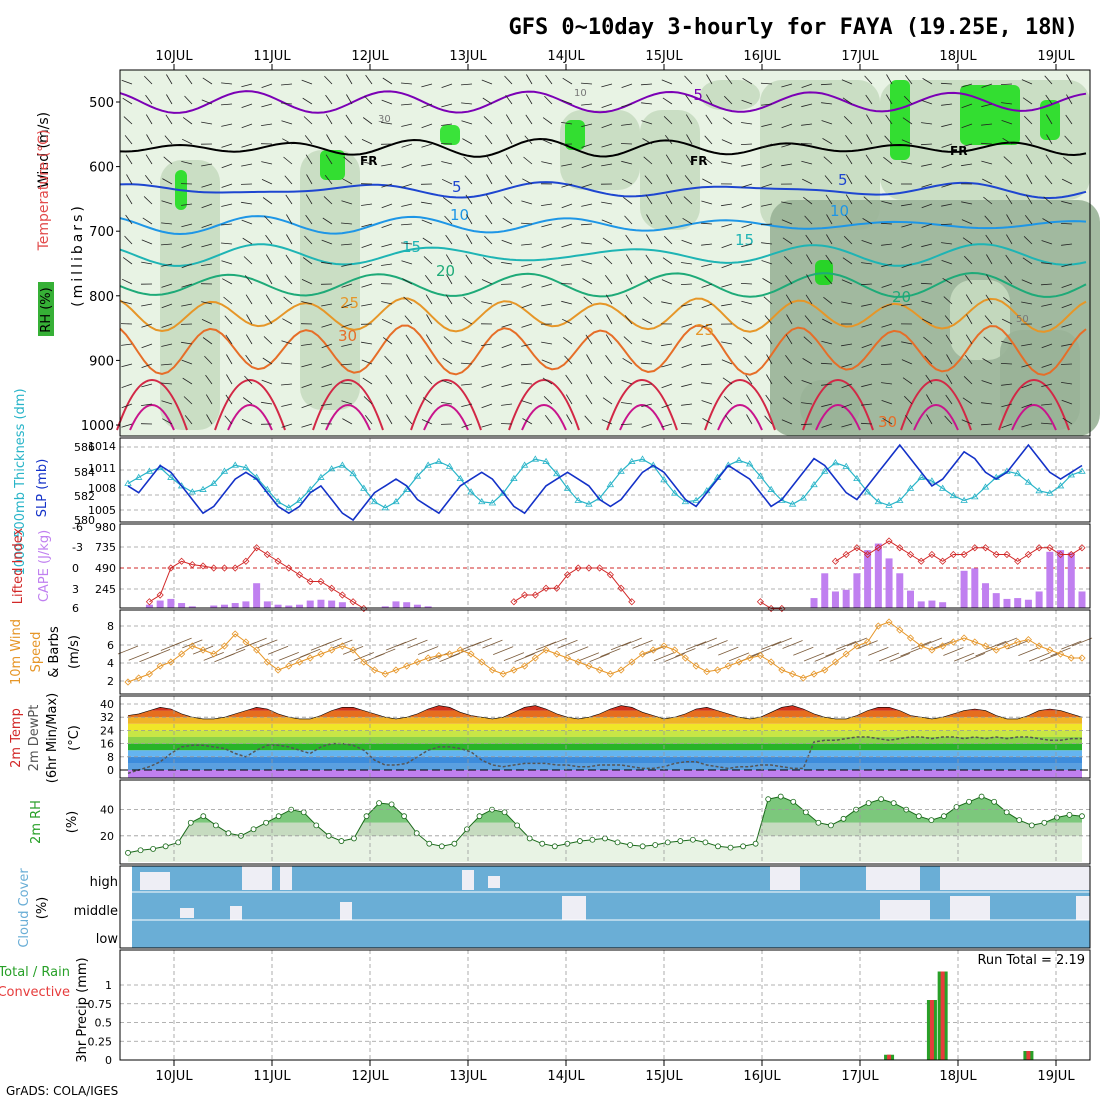  Describe the element at coordinates (990, 115) in the screenshot. I see `rh-high-area` at that location.